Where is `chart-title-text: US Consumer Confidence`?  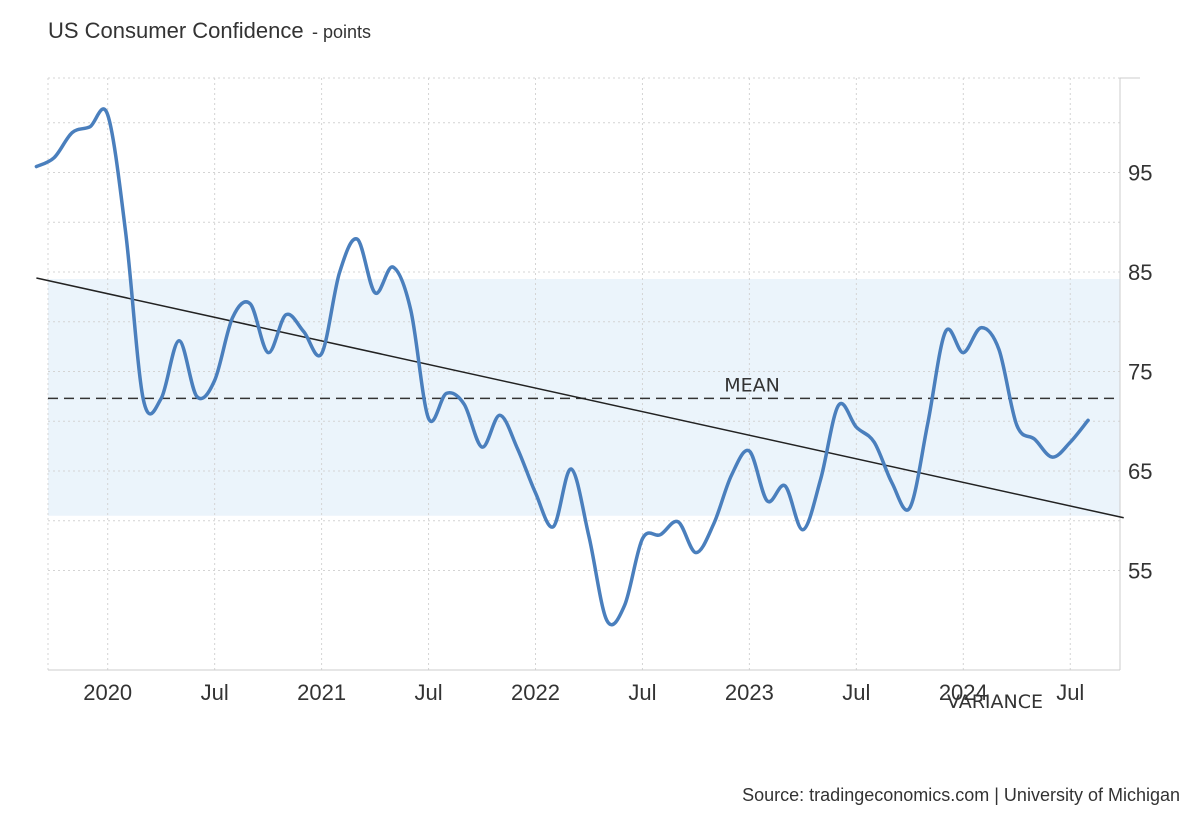
chart-title-text: US Consumer Confidence is located at coordinates (176, 30).